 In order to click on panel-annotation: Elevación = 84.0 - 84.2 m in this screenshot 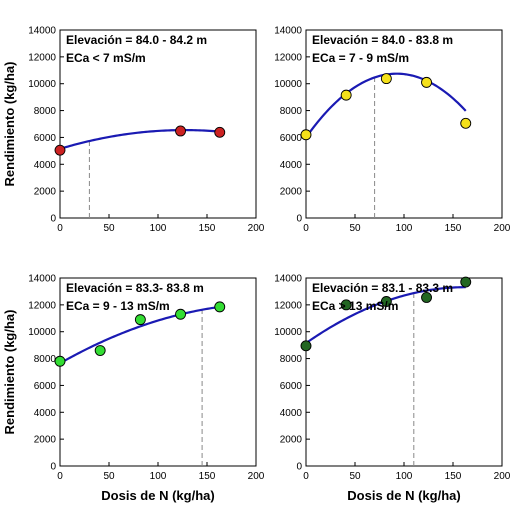, I will do `click(136, 40)`.